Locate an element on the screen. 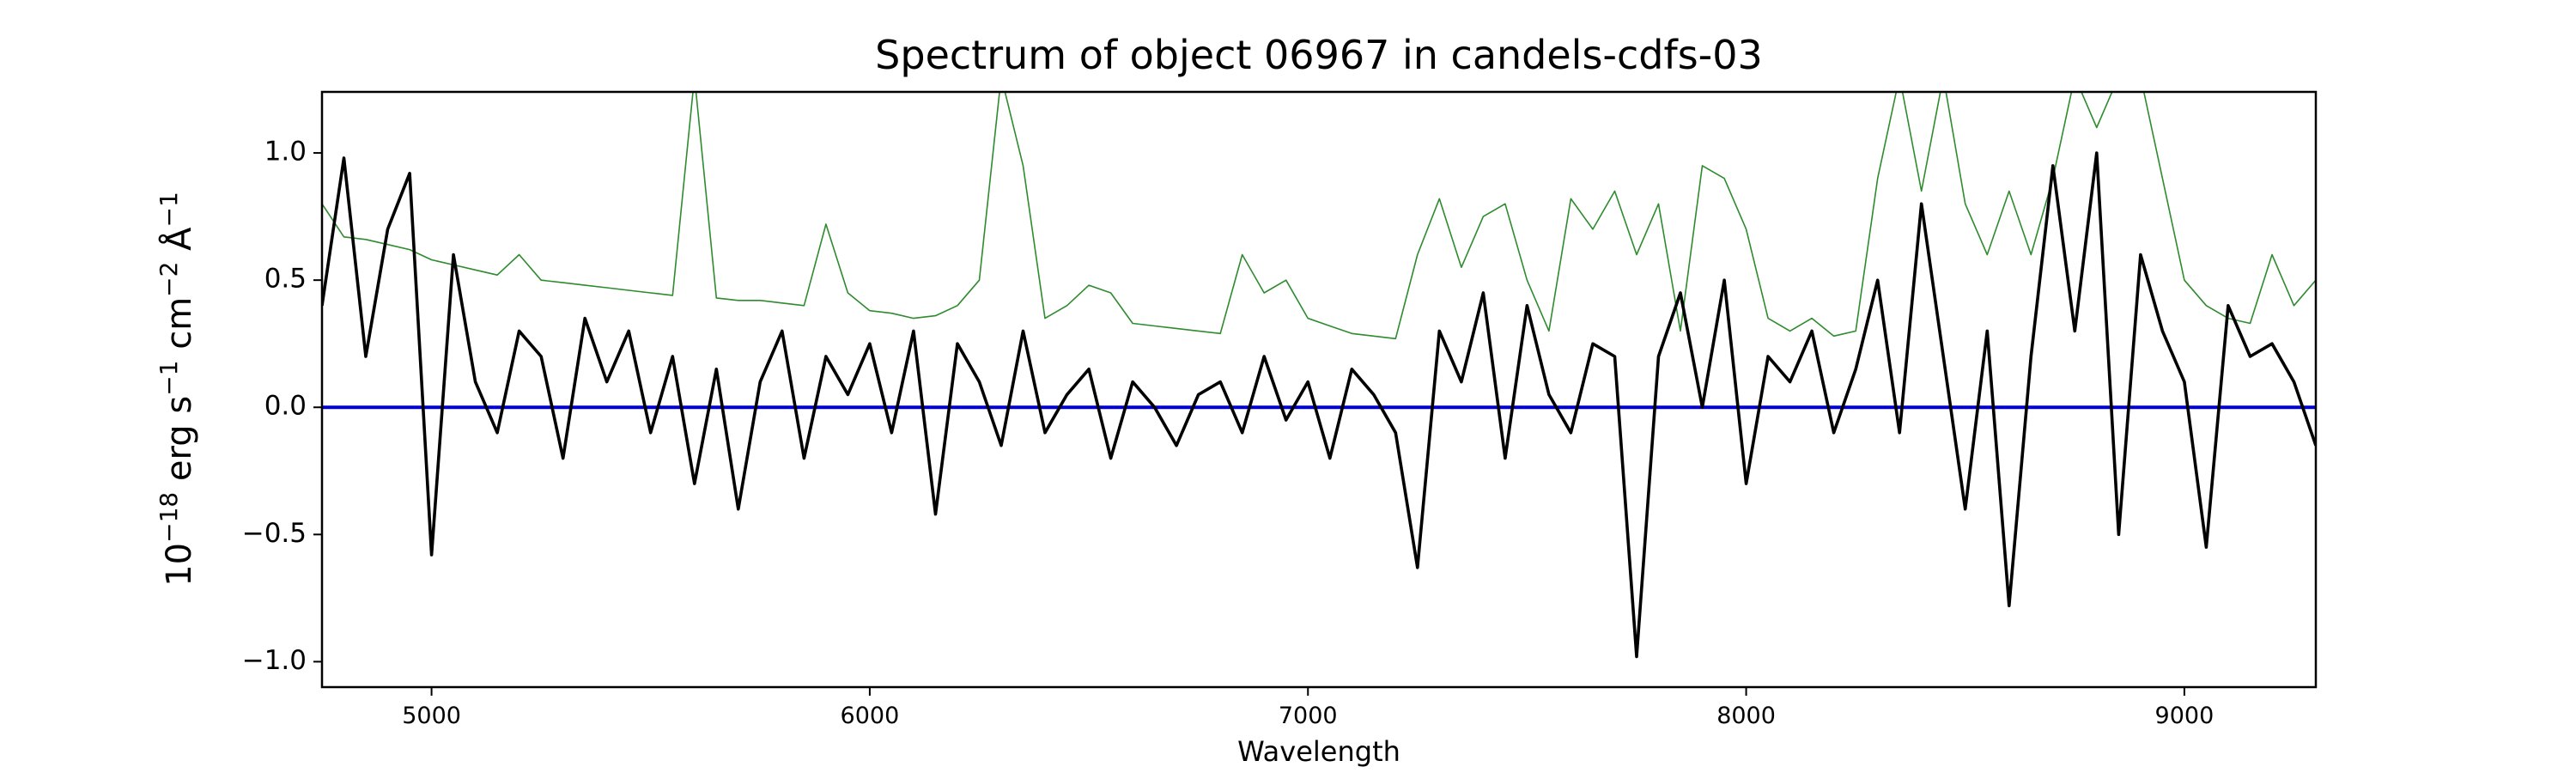  y-axis-label-sup: −2 is located at coordinates (169, 279).